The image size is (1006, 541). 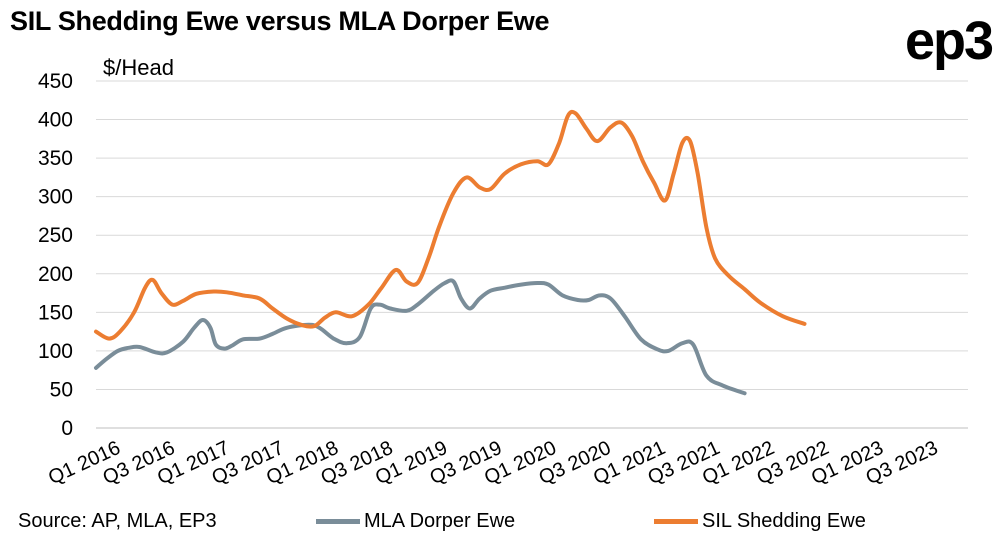 I want to click on chart-title: SIL Shedding Ewe versus MLA Dorper Ewe, so click(x=280, y=21).